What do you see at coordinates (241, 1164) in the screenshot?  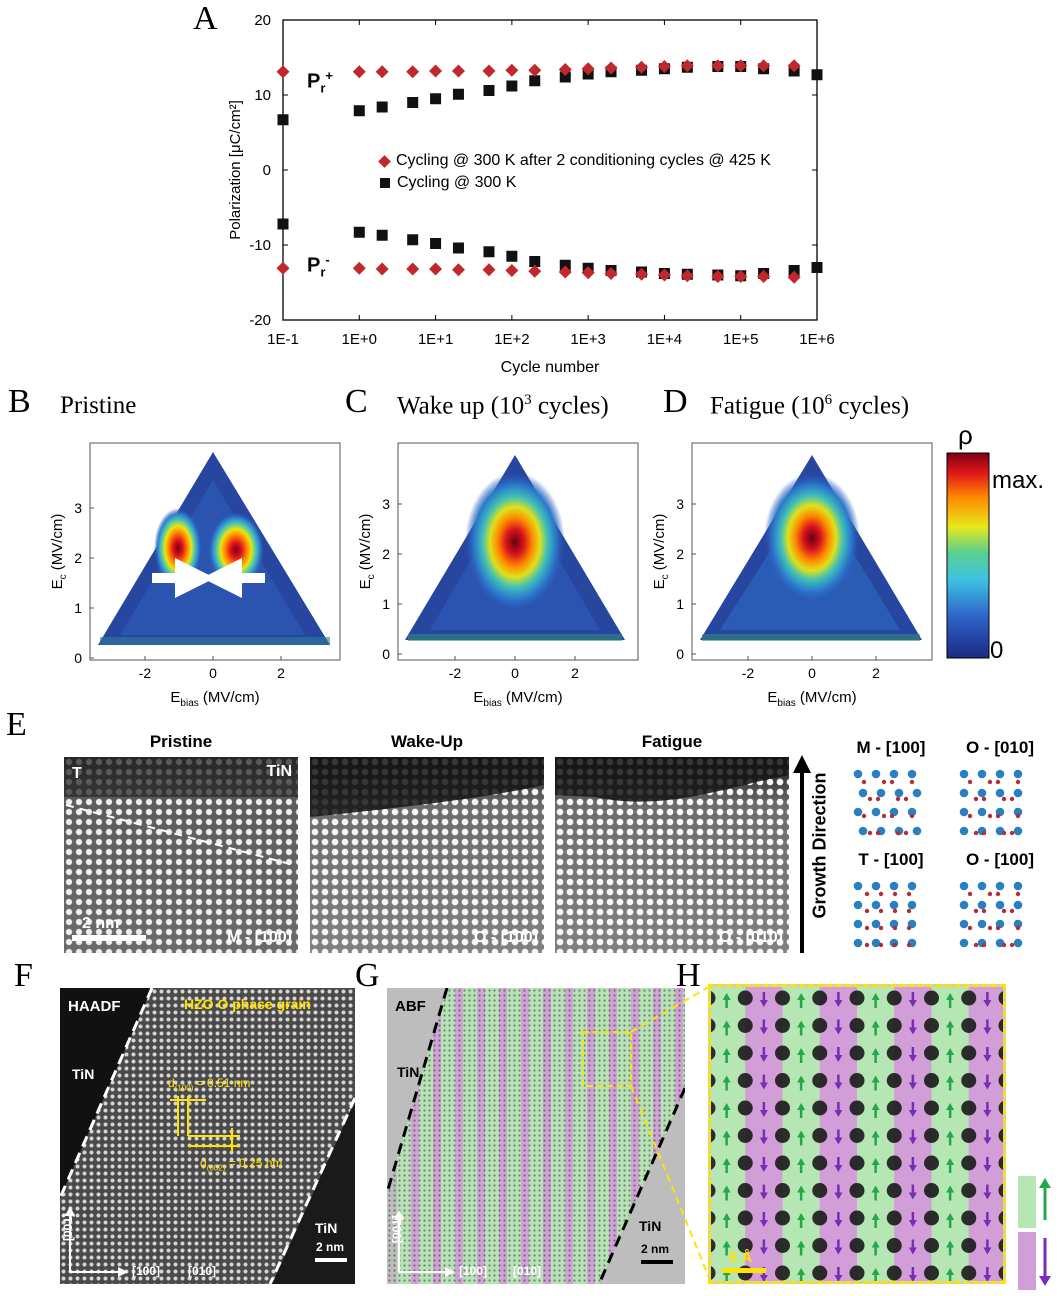 I see `f-d002: d(002) = 0.25 nm` at bounding box center [241, 1164].